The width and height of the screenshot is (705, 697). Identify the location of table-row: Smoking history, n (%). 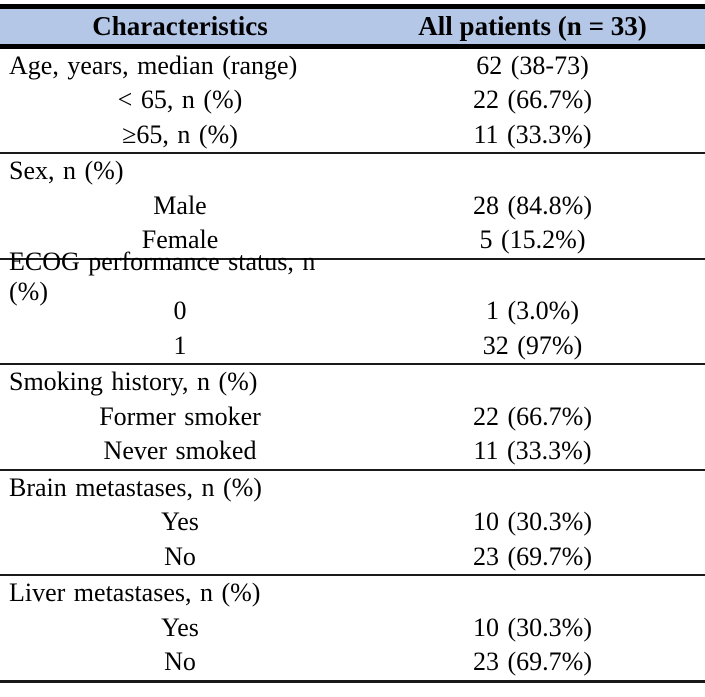
(352, 382).